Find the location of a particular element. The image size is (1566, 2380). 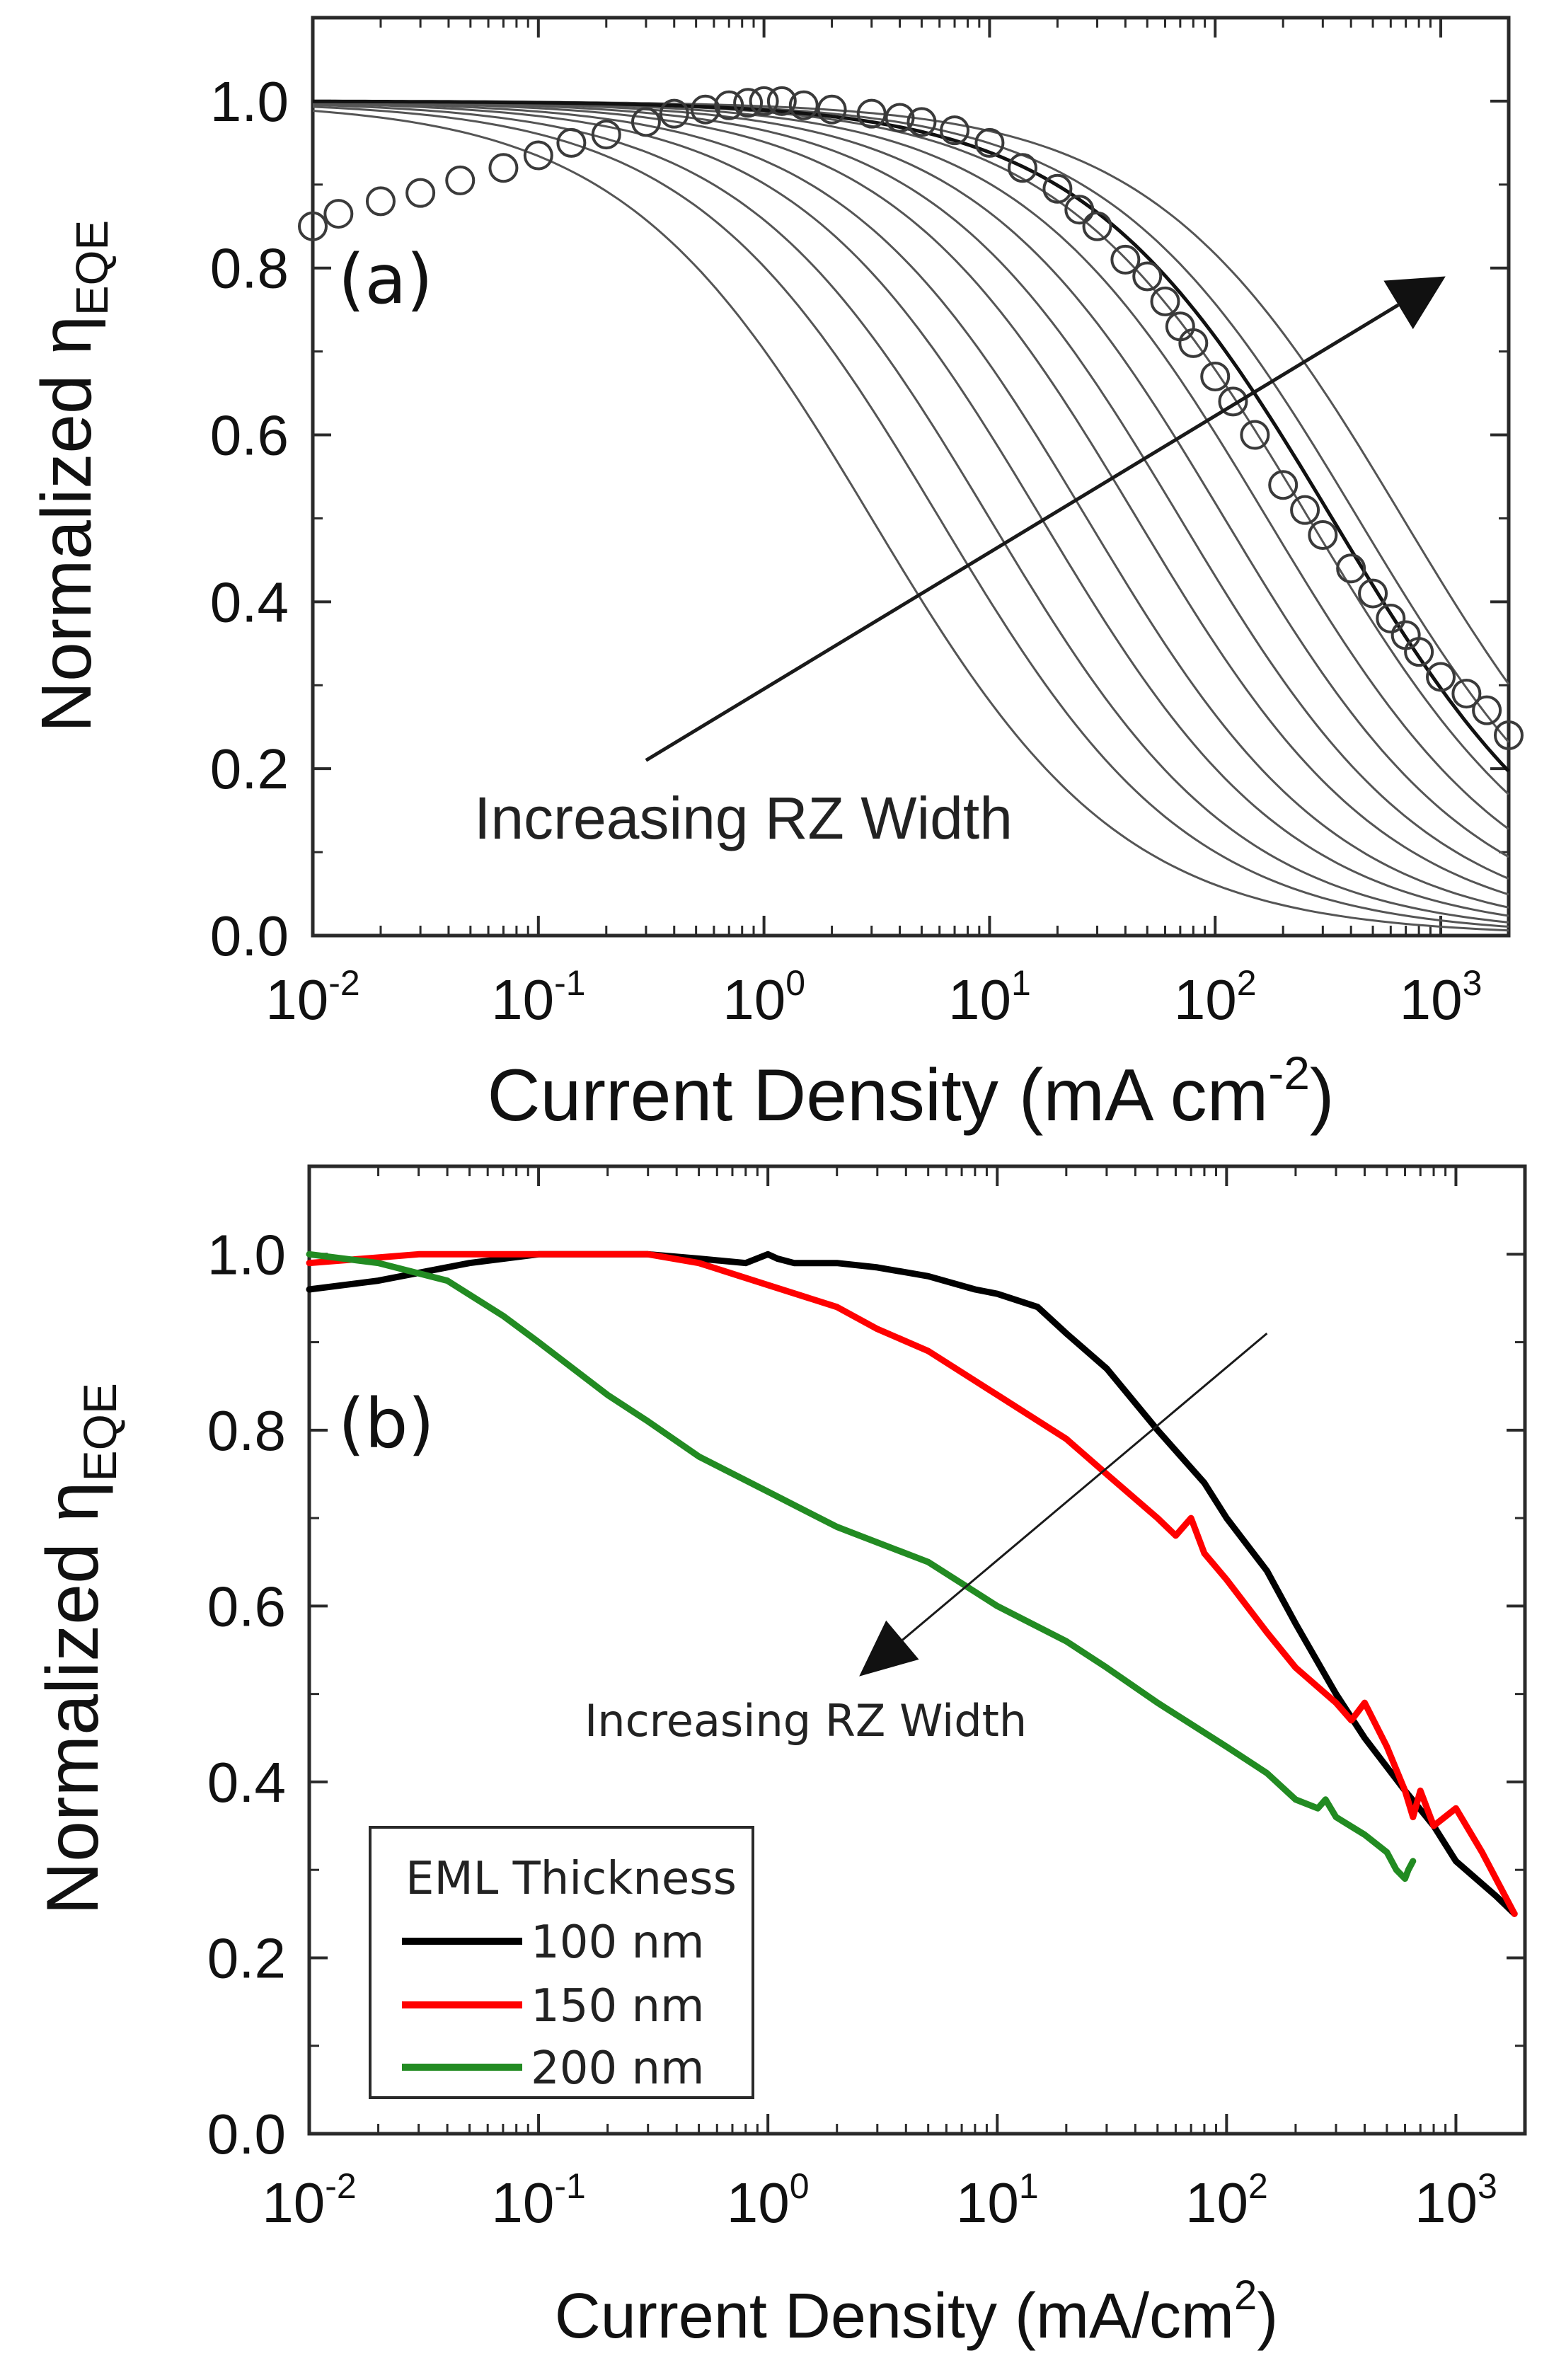

panel-b-arrow is located at coordinates (1085, 1486).